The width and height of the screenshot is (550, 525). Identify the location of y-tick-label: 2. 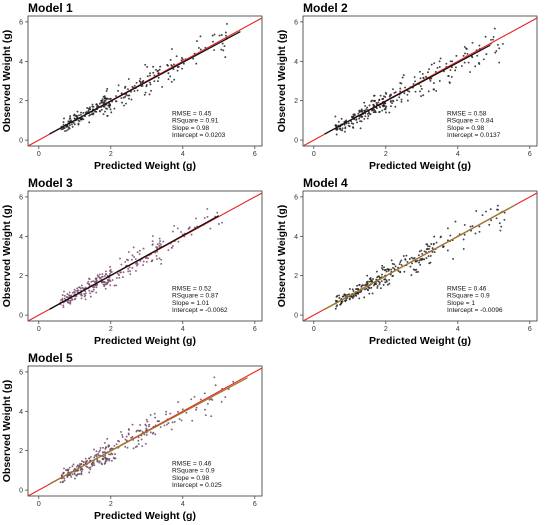
(21, 451).